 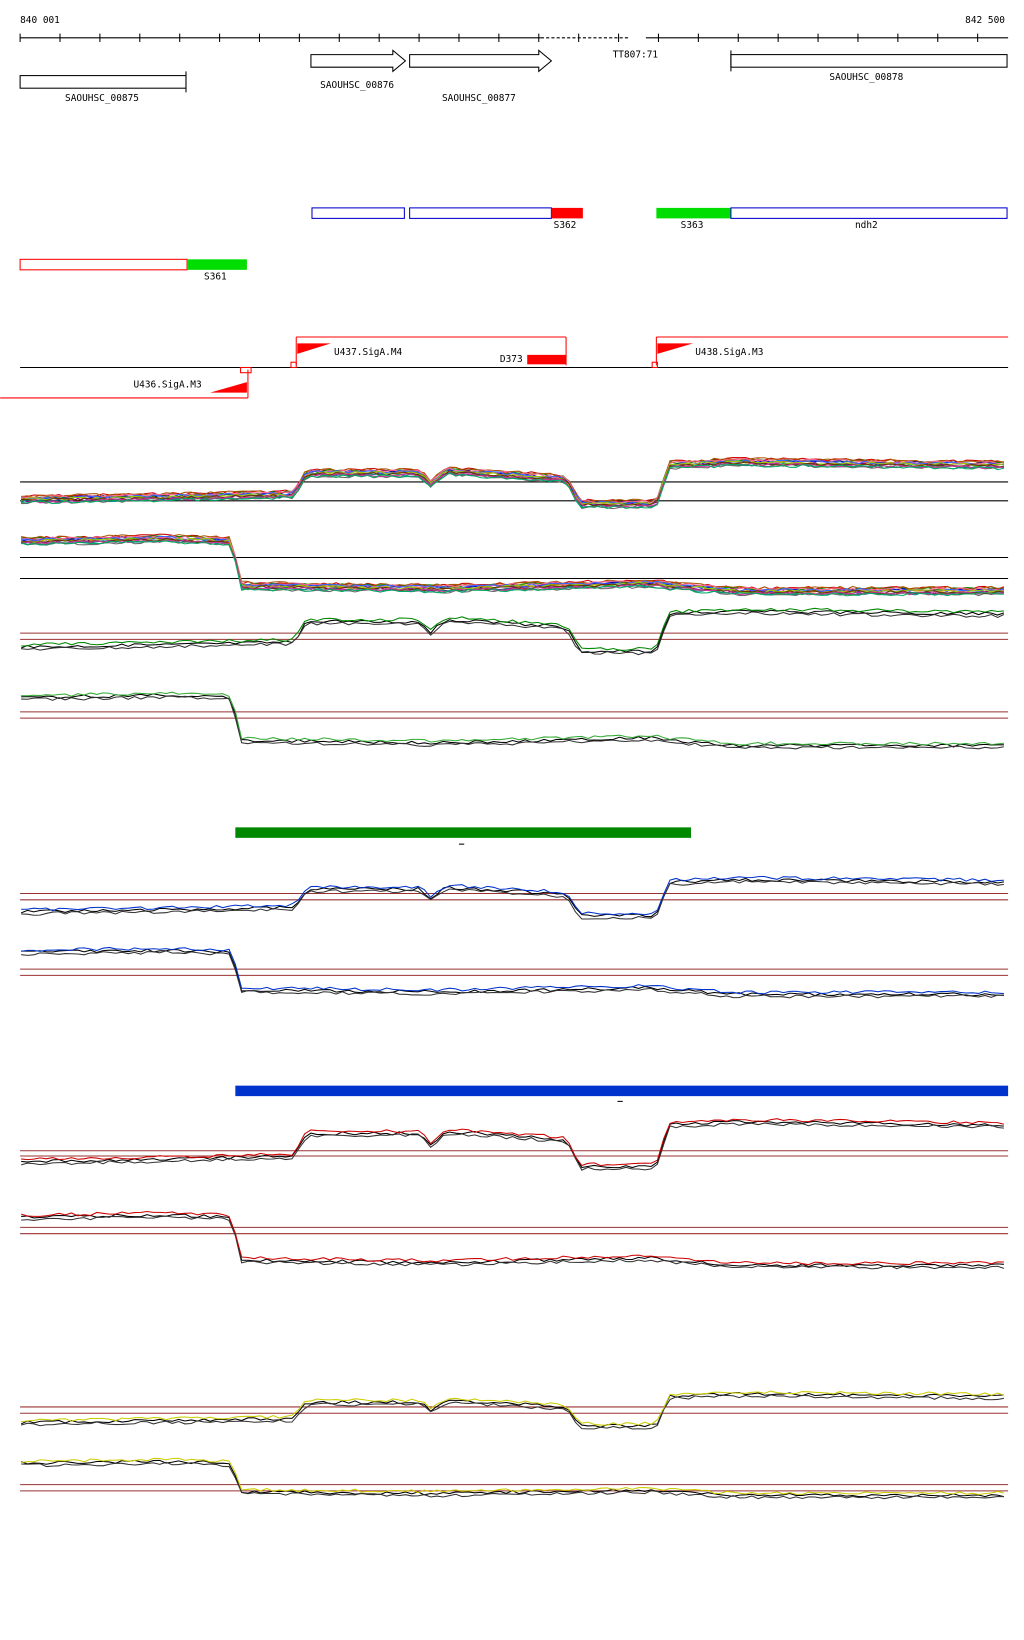 I want to click on segment-label: S363, so click(x=692, y=225).